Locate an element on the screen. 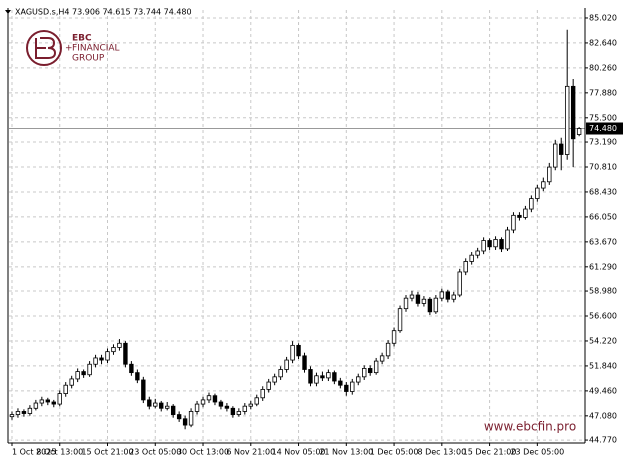  logo-ring is located at coordinates (44, 48).